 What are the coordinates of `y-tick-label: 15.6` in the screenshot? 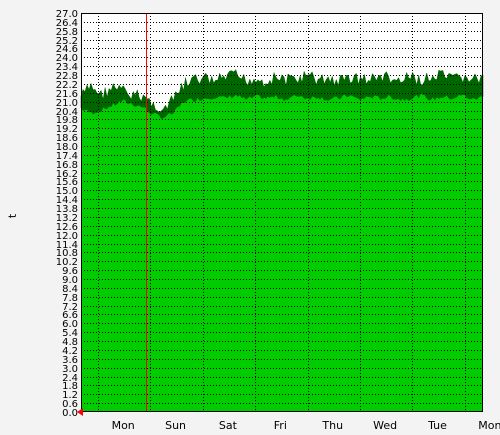 It's located at (67, 182).